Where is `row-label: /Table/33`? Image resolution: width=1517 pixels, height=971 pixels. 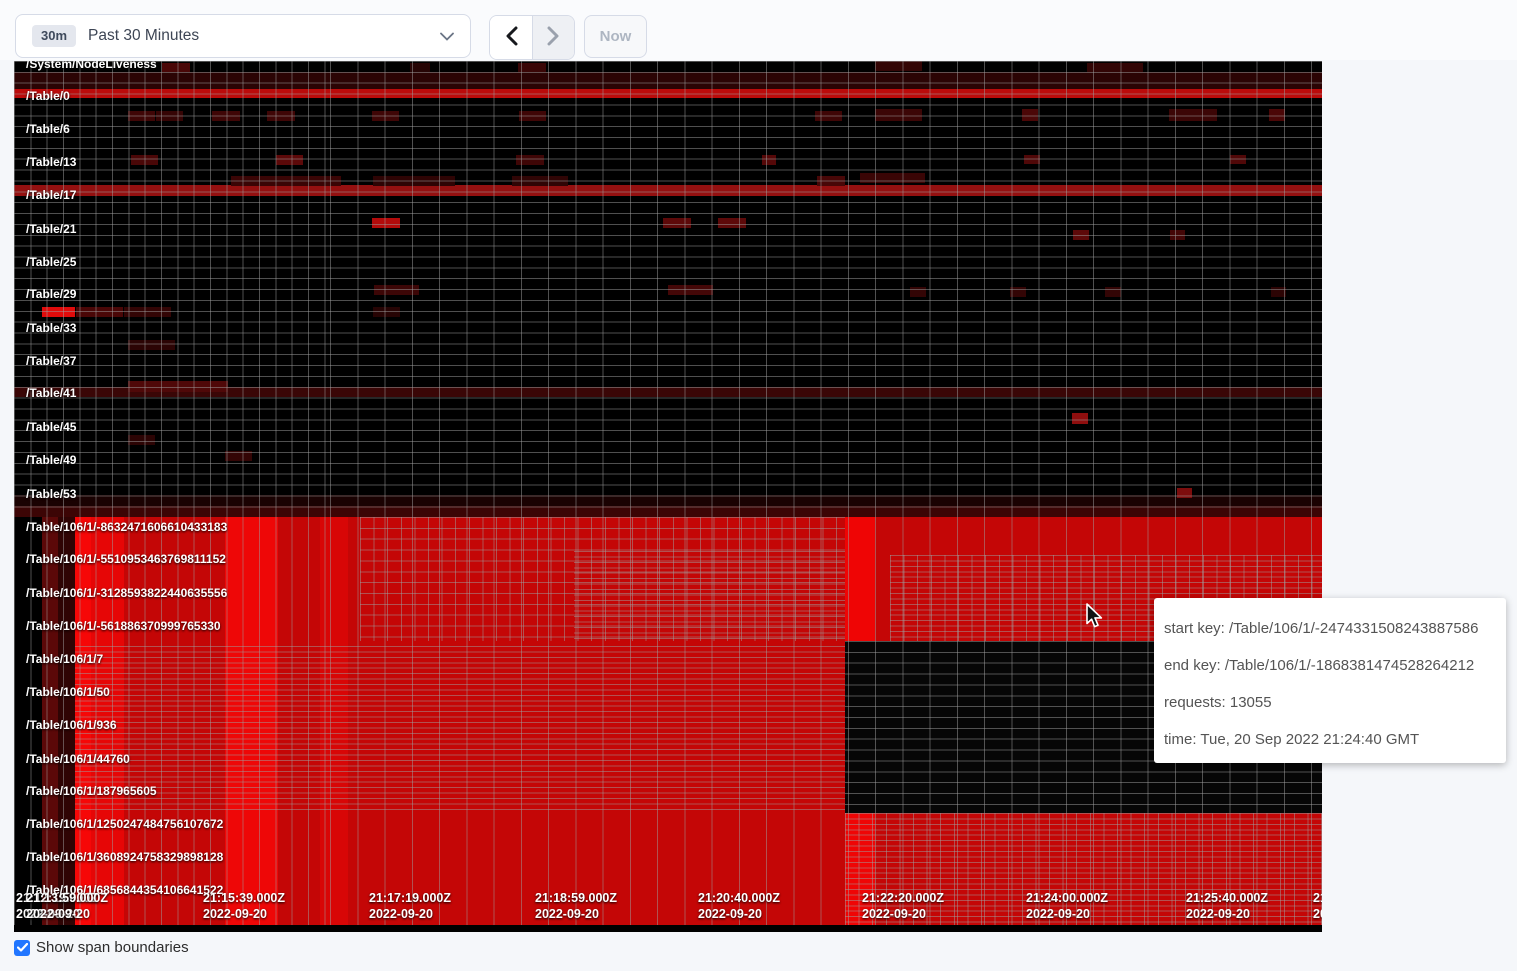
row-label: /Table/33 is located at coordinates (51, 328).